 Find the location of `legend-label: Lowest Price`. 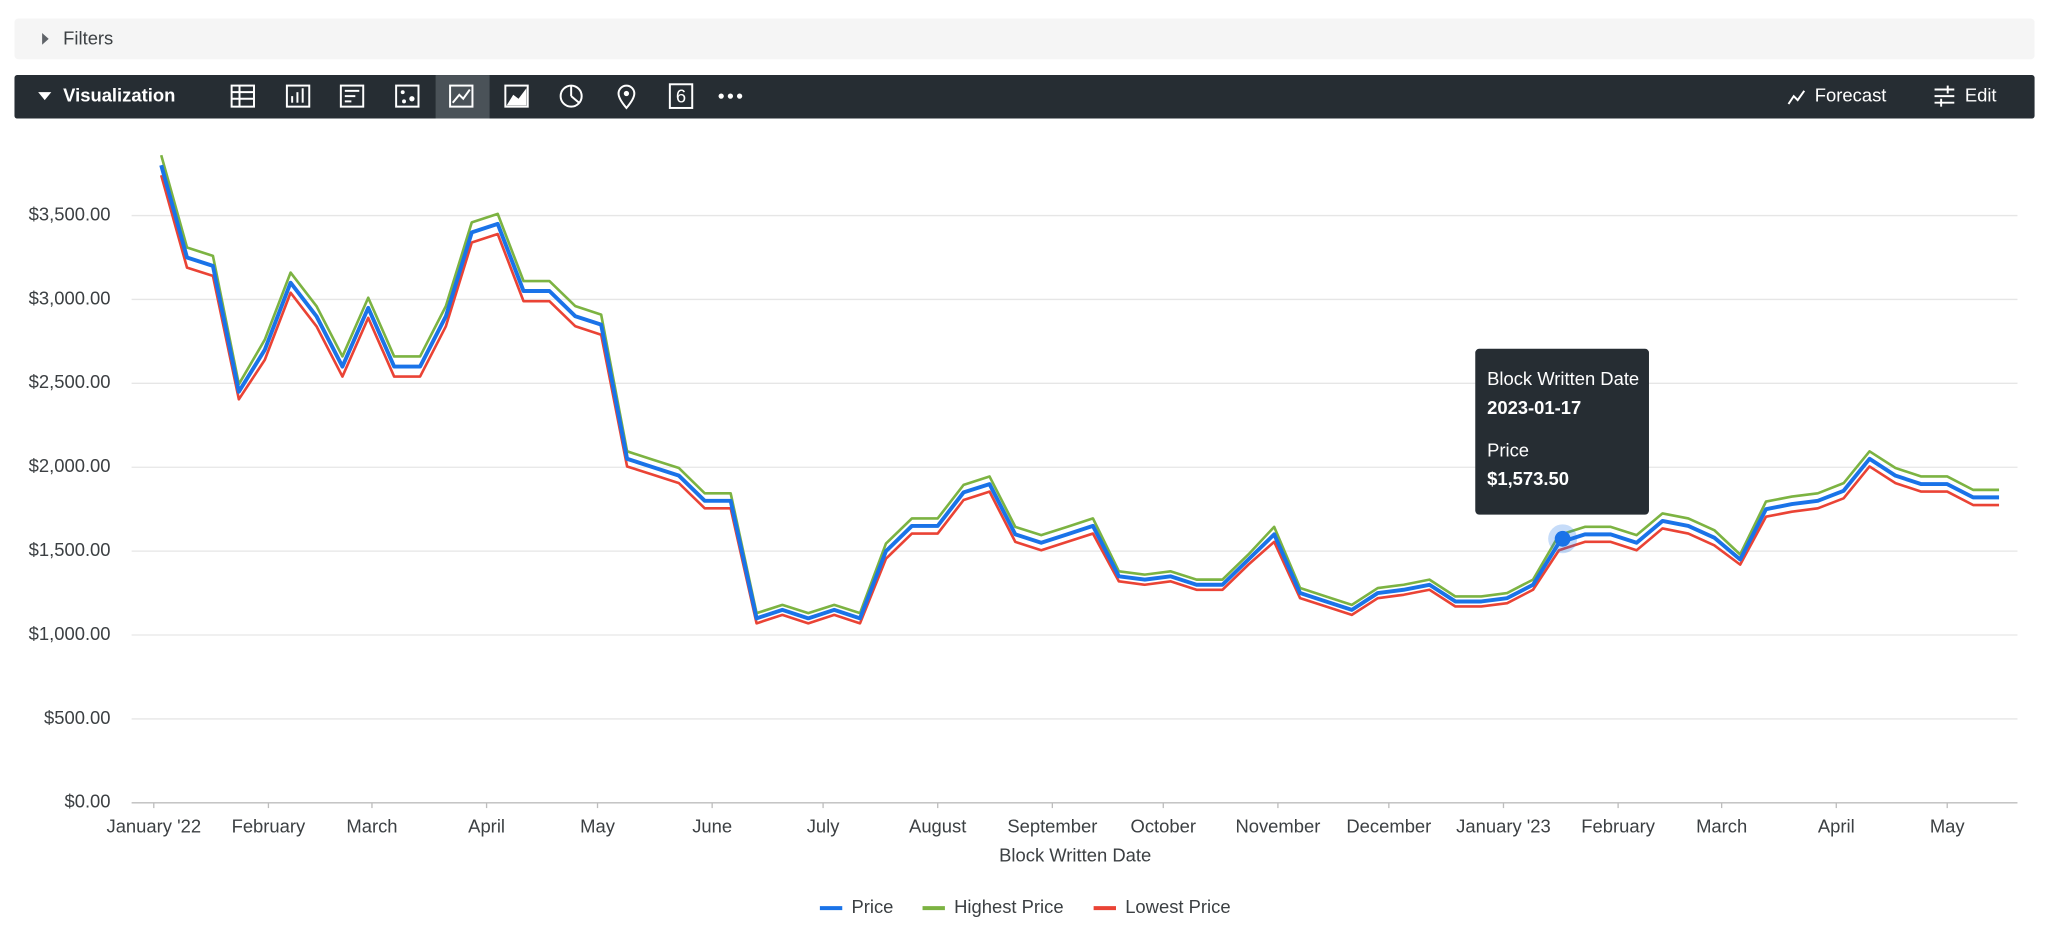

legend-label: Lowest Price is located at coordinates (1177, 906).